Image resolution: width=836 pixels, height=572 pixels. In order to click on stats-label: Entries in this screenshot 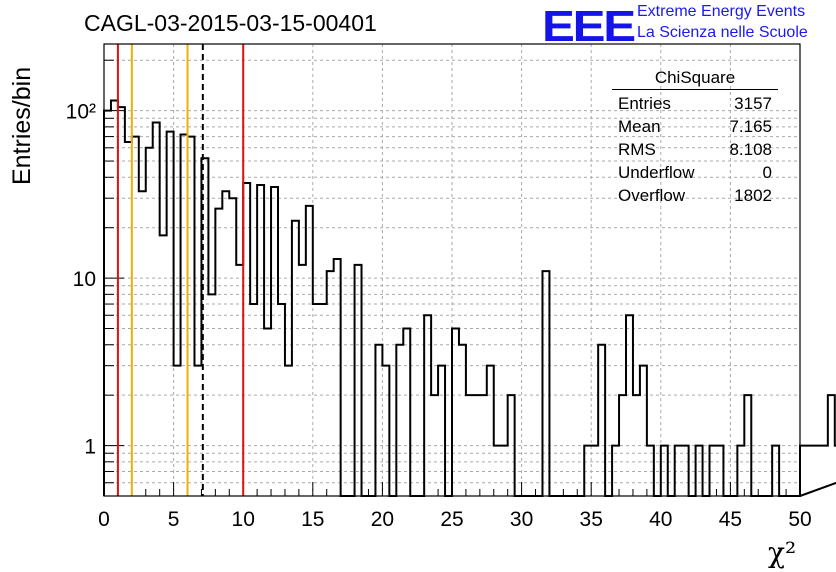, I will do `click(644, 103)`.